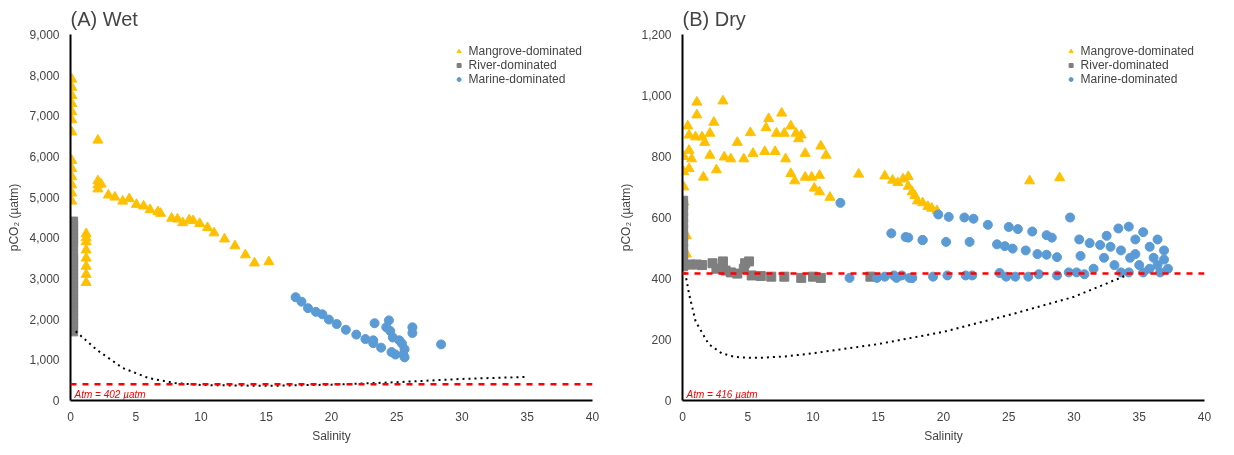 The image size is (1234, 455). I want to click on y-tick-label: 4,000, so click(44, 238).